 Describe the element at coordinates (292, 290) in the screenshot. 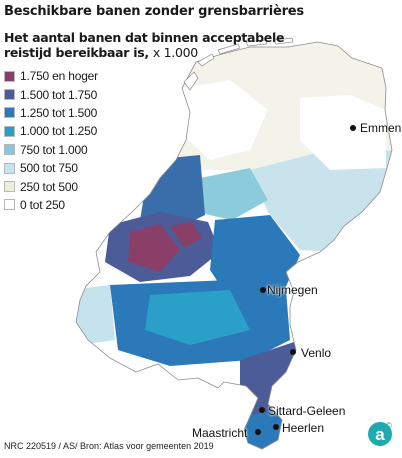

I see `city-label-nijmegen: Nijmegen` at that location.